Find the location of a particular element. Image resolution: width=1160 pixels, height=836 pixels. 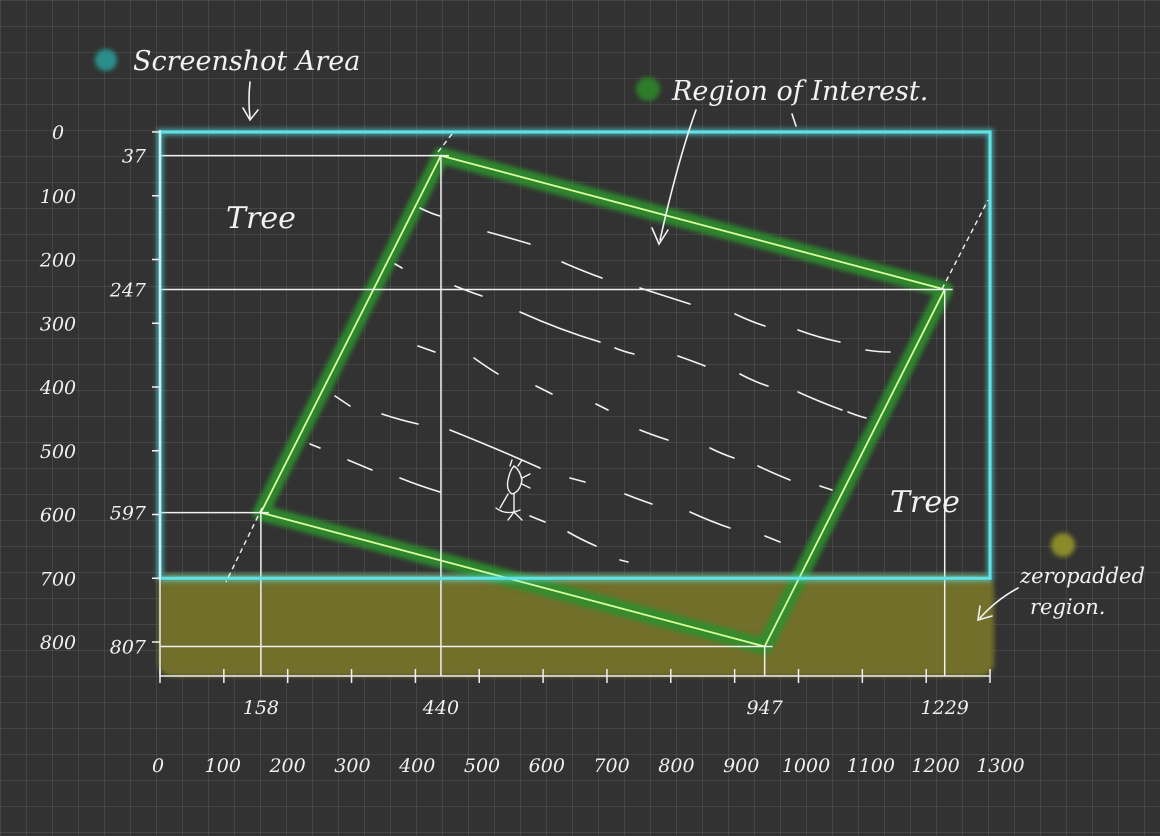

x-tick-label: 0 is located at coordinates (158, 766).